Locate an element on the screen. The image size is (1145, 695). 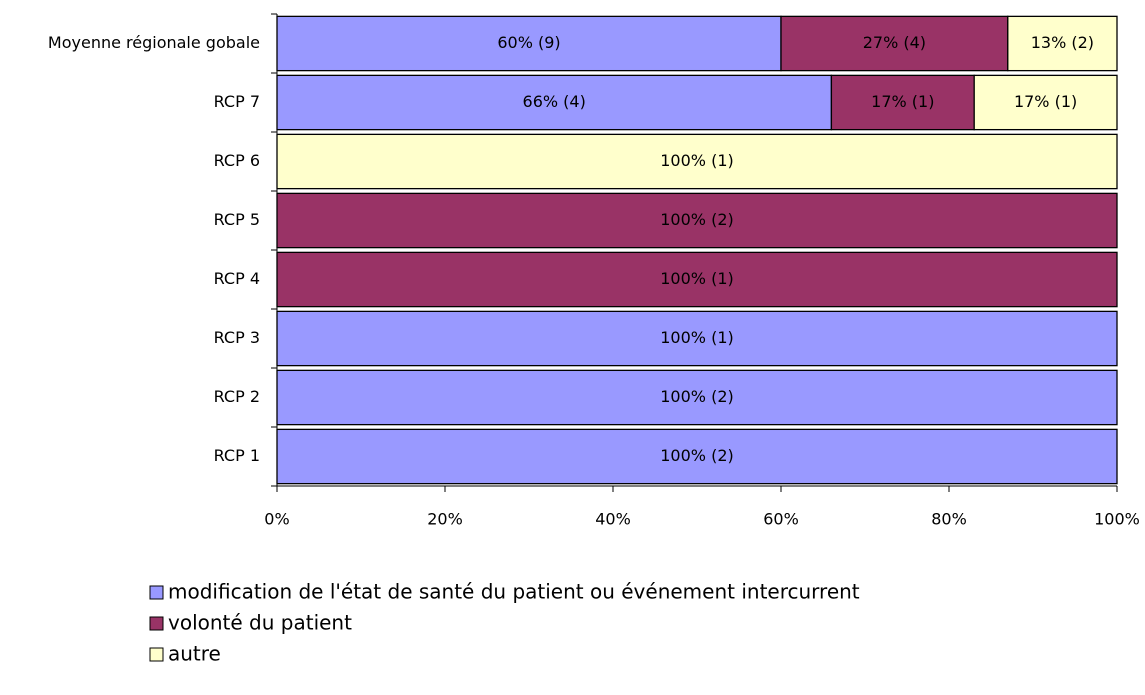
y-tick-label: RCP 3 is located at coordinates (237, 337).